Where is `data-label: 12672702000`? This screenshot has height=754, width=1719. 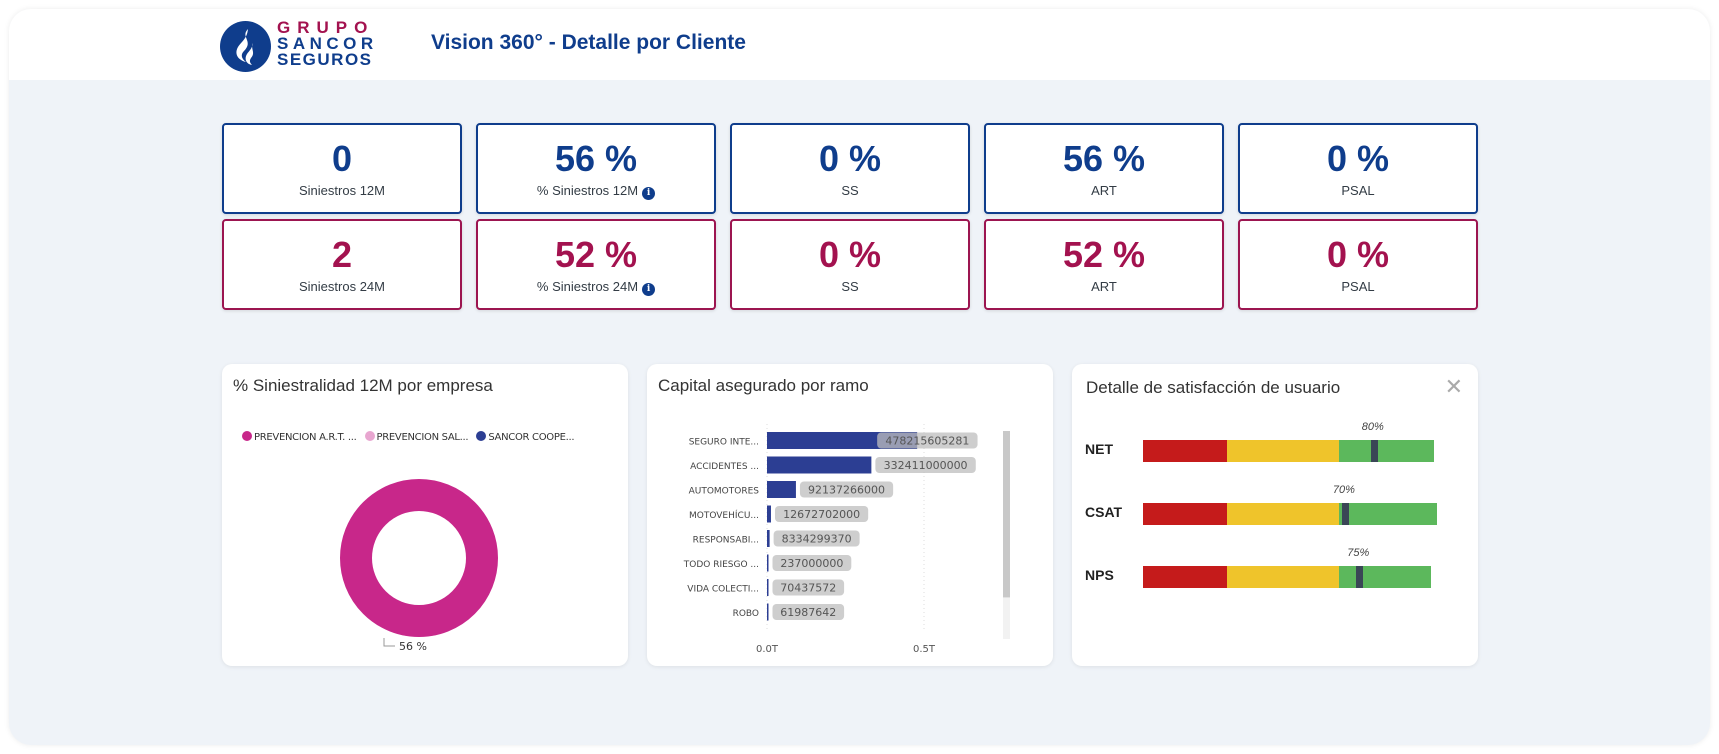 data-label: 12672702000 is located at coordinates (821, 514).